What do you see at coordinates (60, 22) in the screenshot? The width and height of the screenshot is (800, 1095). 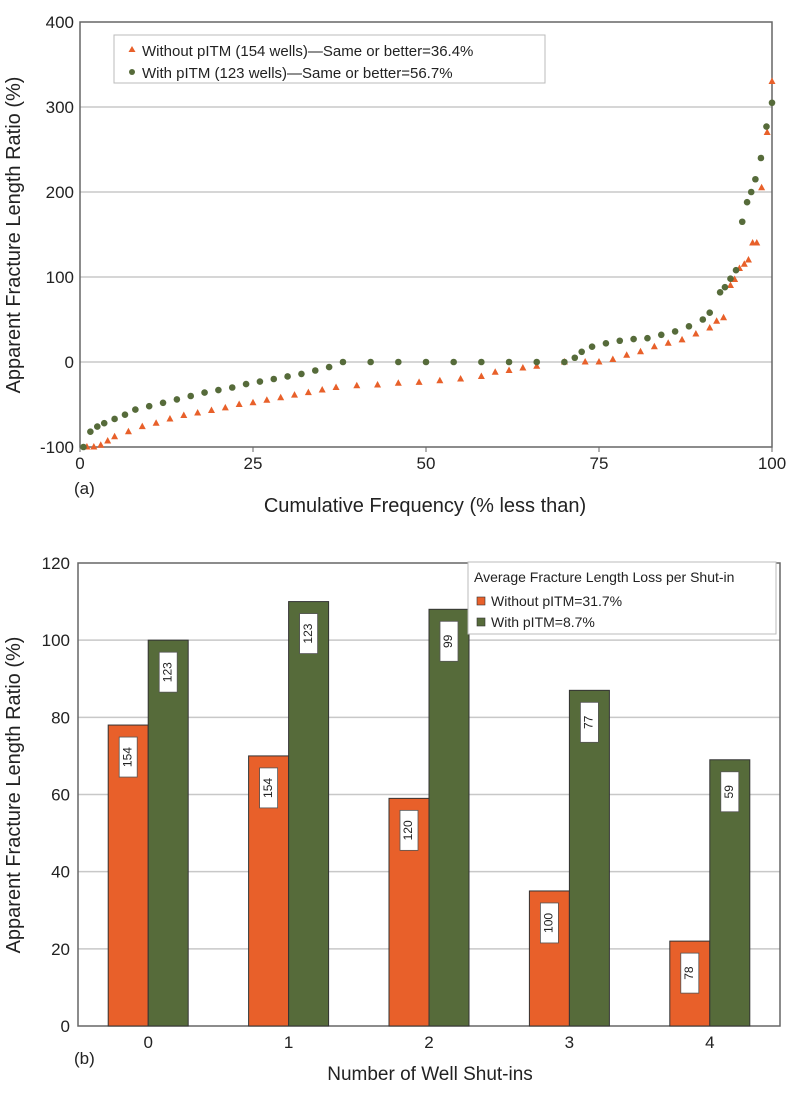 I see `y-tick-label: 400` at bounding box center [60, 22].